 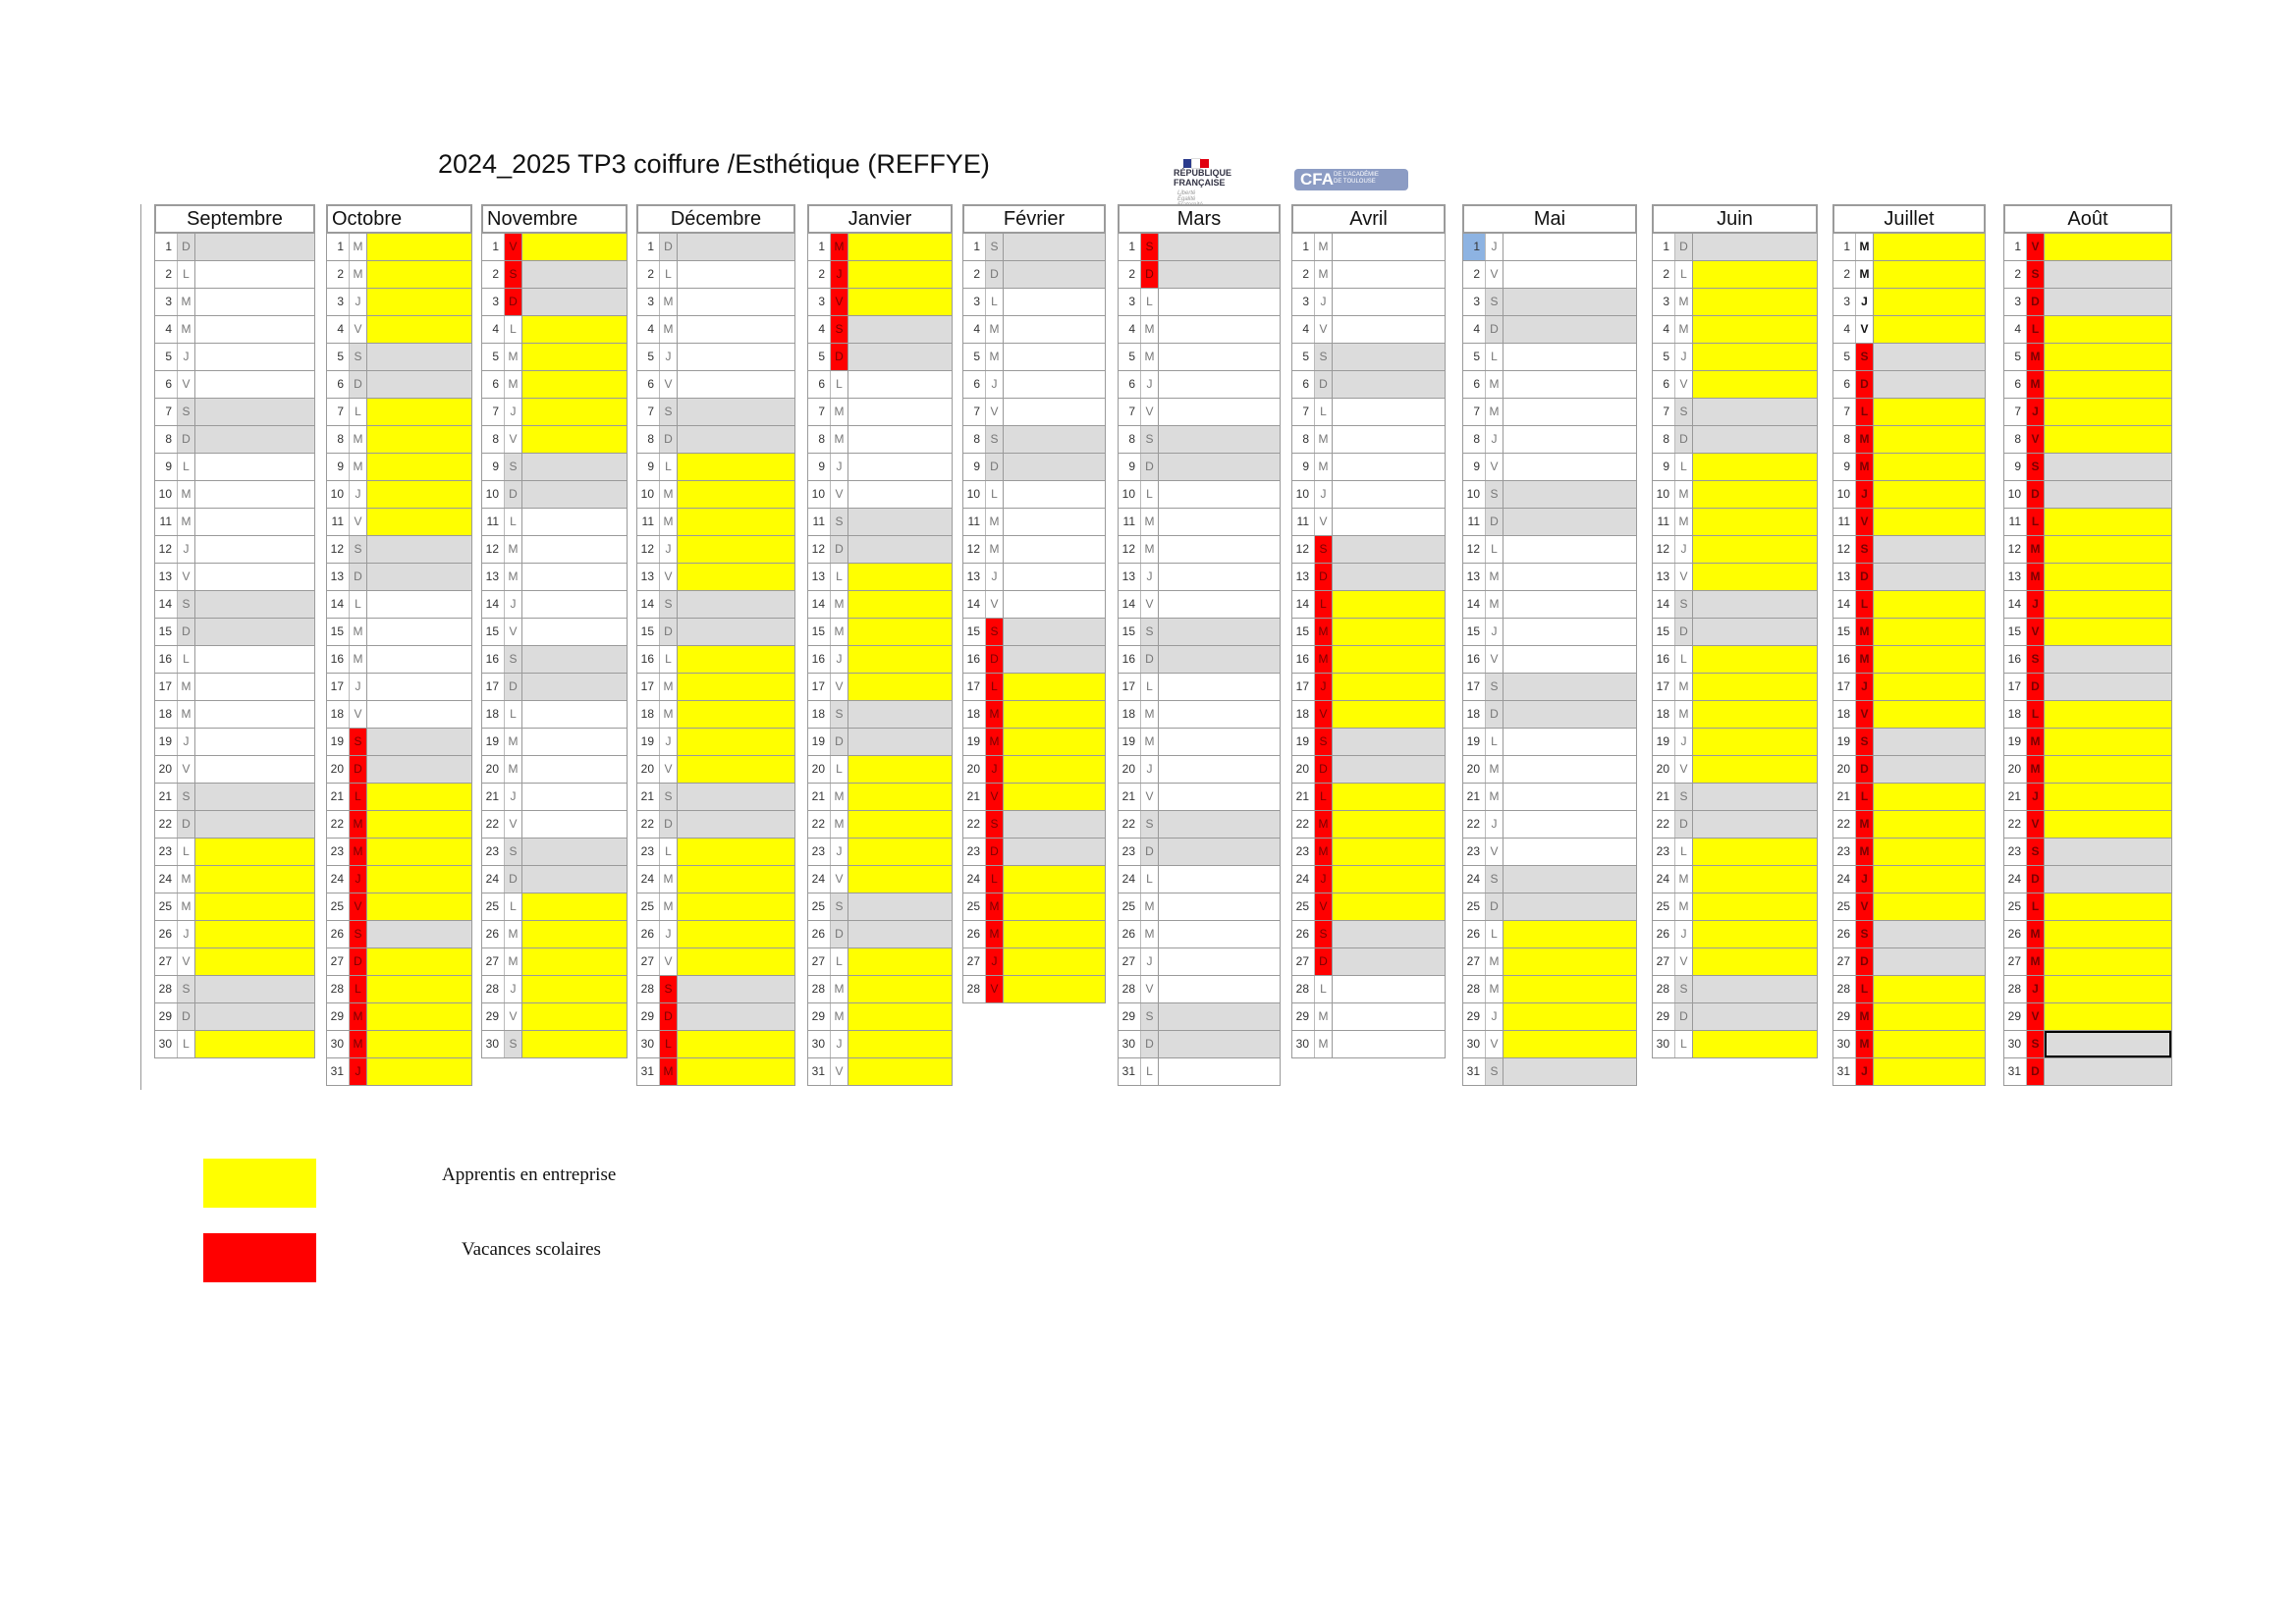 What do you see at coordinates (1196, 162) in the screenshot?
I see `french-flag-icon` at bounding box center [1196, 162].